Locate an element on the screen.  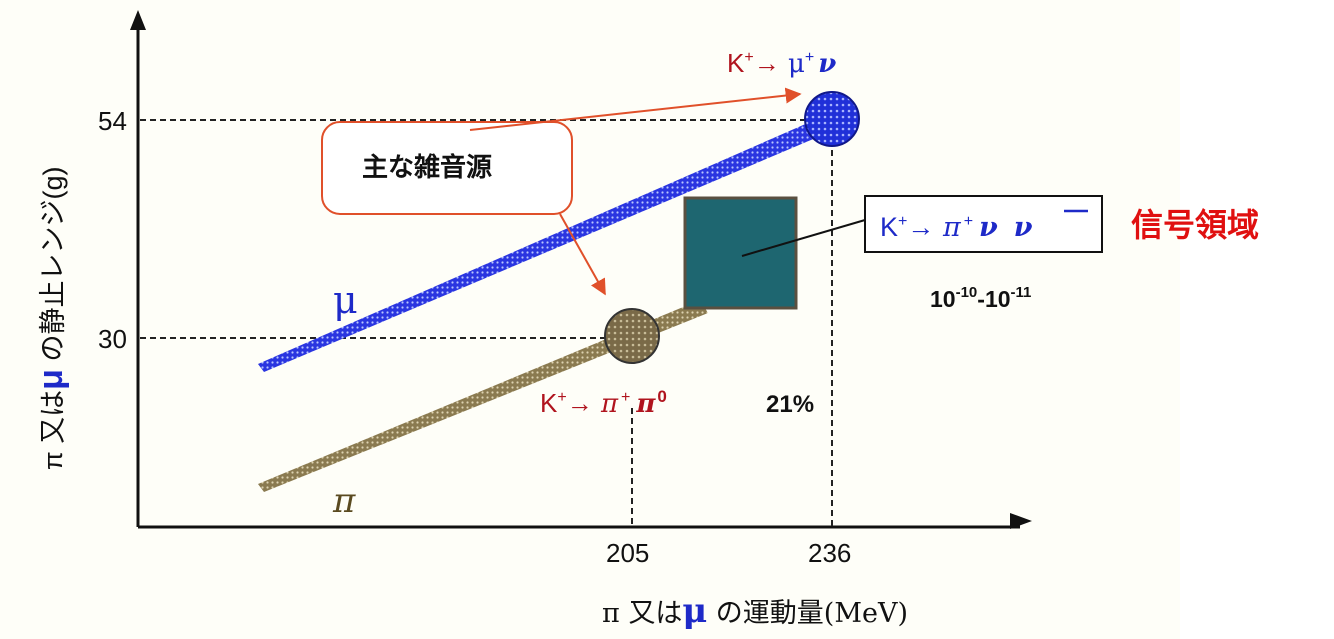
noise-source-callout: 主な雑音源 is located at coordinates (561, 191).